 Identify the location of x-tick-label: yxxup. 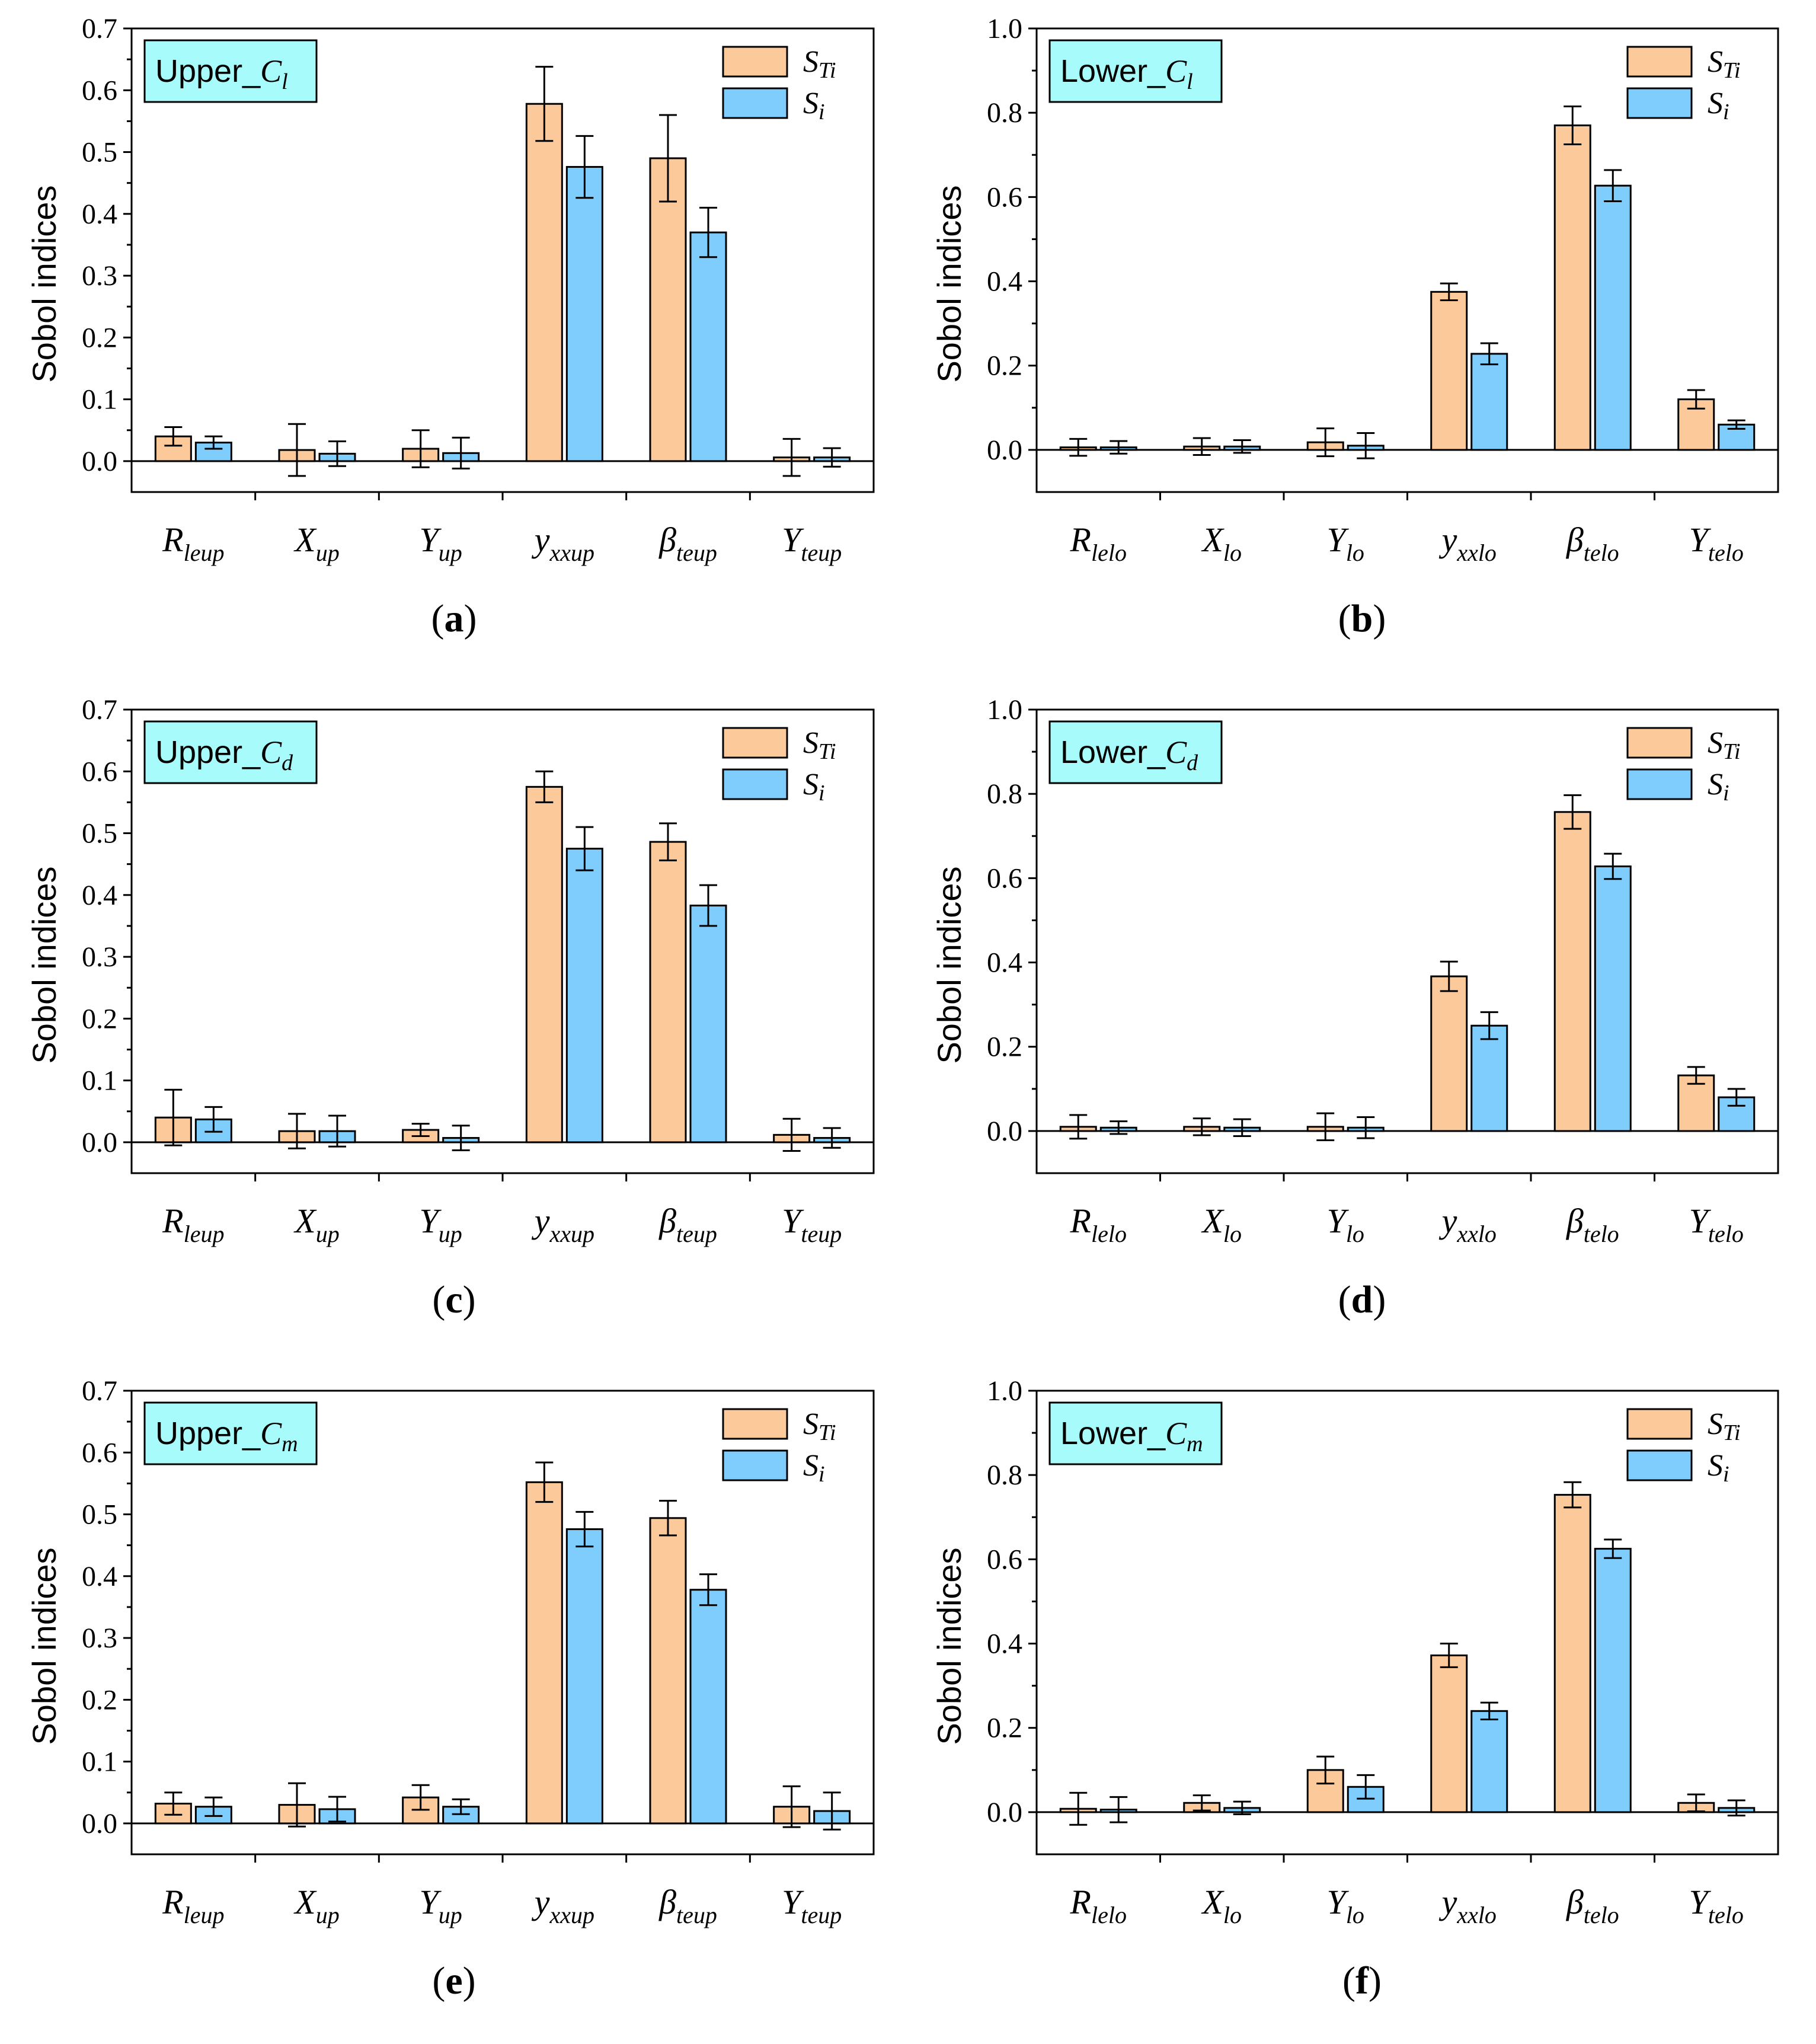
(563, 543).